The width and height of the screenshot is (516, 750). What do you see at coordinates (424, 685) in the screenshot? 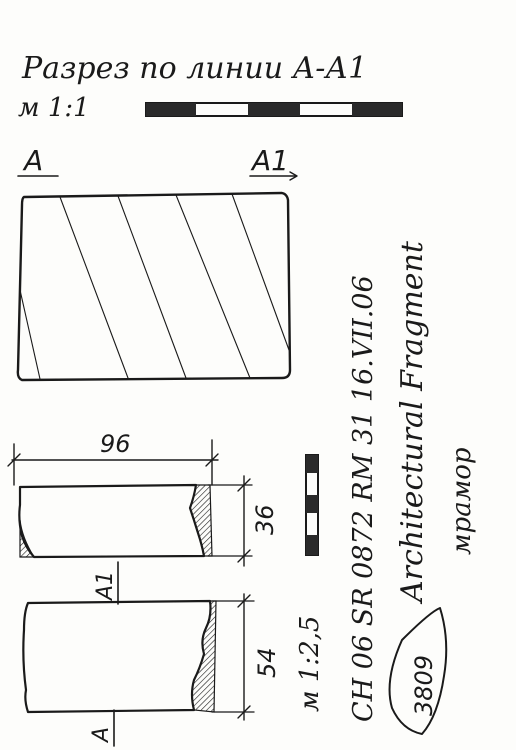
I see `catalog-number: 3809` at bounding box center [424, 685].